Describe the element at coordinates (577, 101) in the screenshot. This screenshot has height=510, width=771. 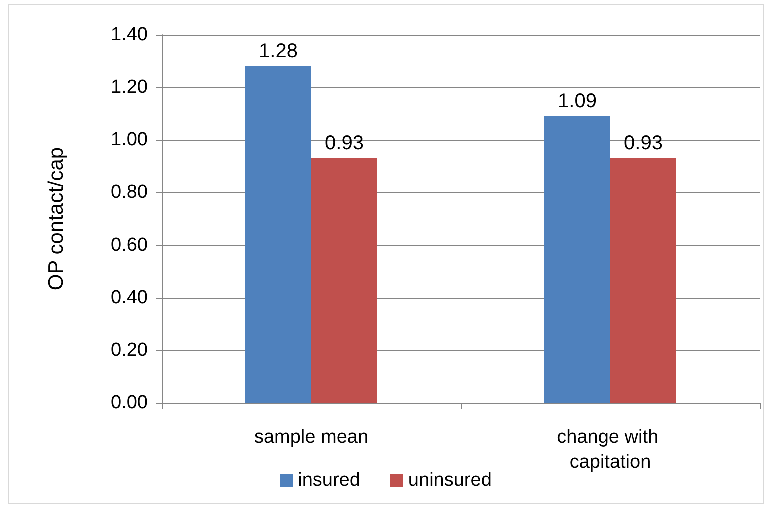
I see `data-label: 1.09` at that location.